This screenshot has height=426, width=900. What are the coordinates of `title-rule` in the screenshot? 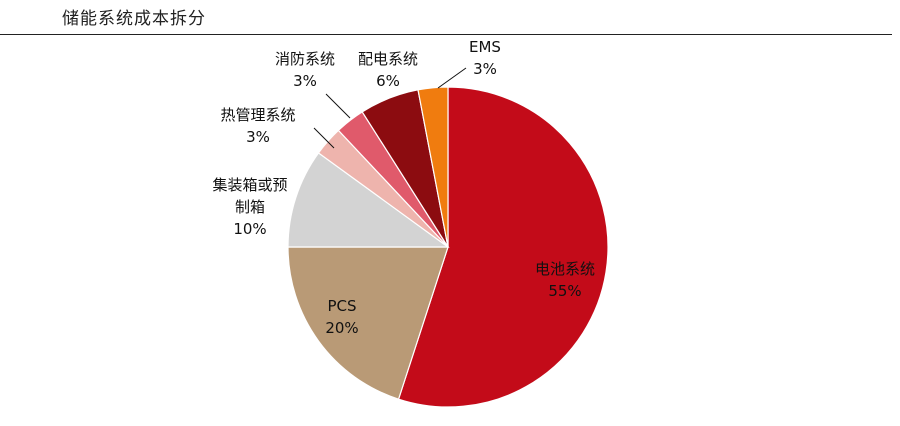 It's located at (446, 34).